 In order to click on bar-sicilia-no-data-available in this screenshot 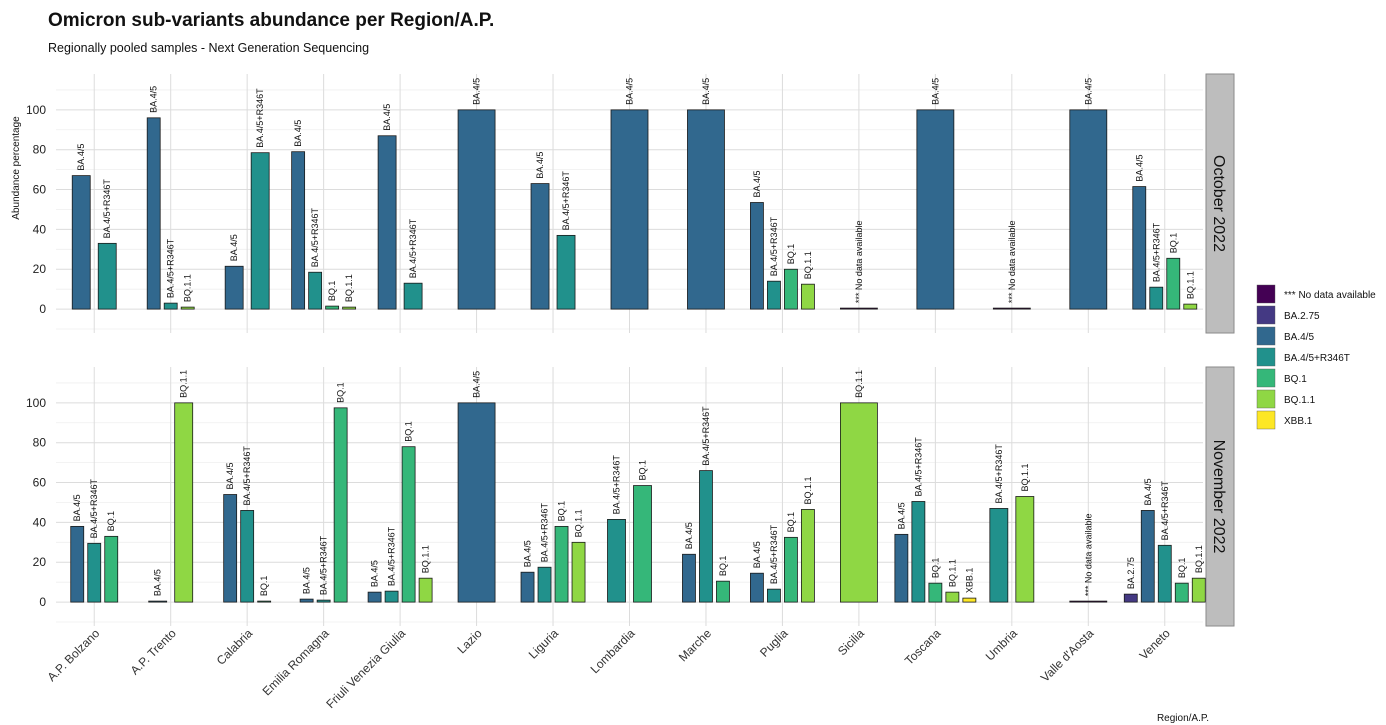, I will do `click(859, 308)`.